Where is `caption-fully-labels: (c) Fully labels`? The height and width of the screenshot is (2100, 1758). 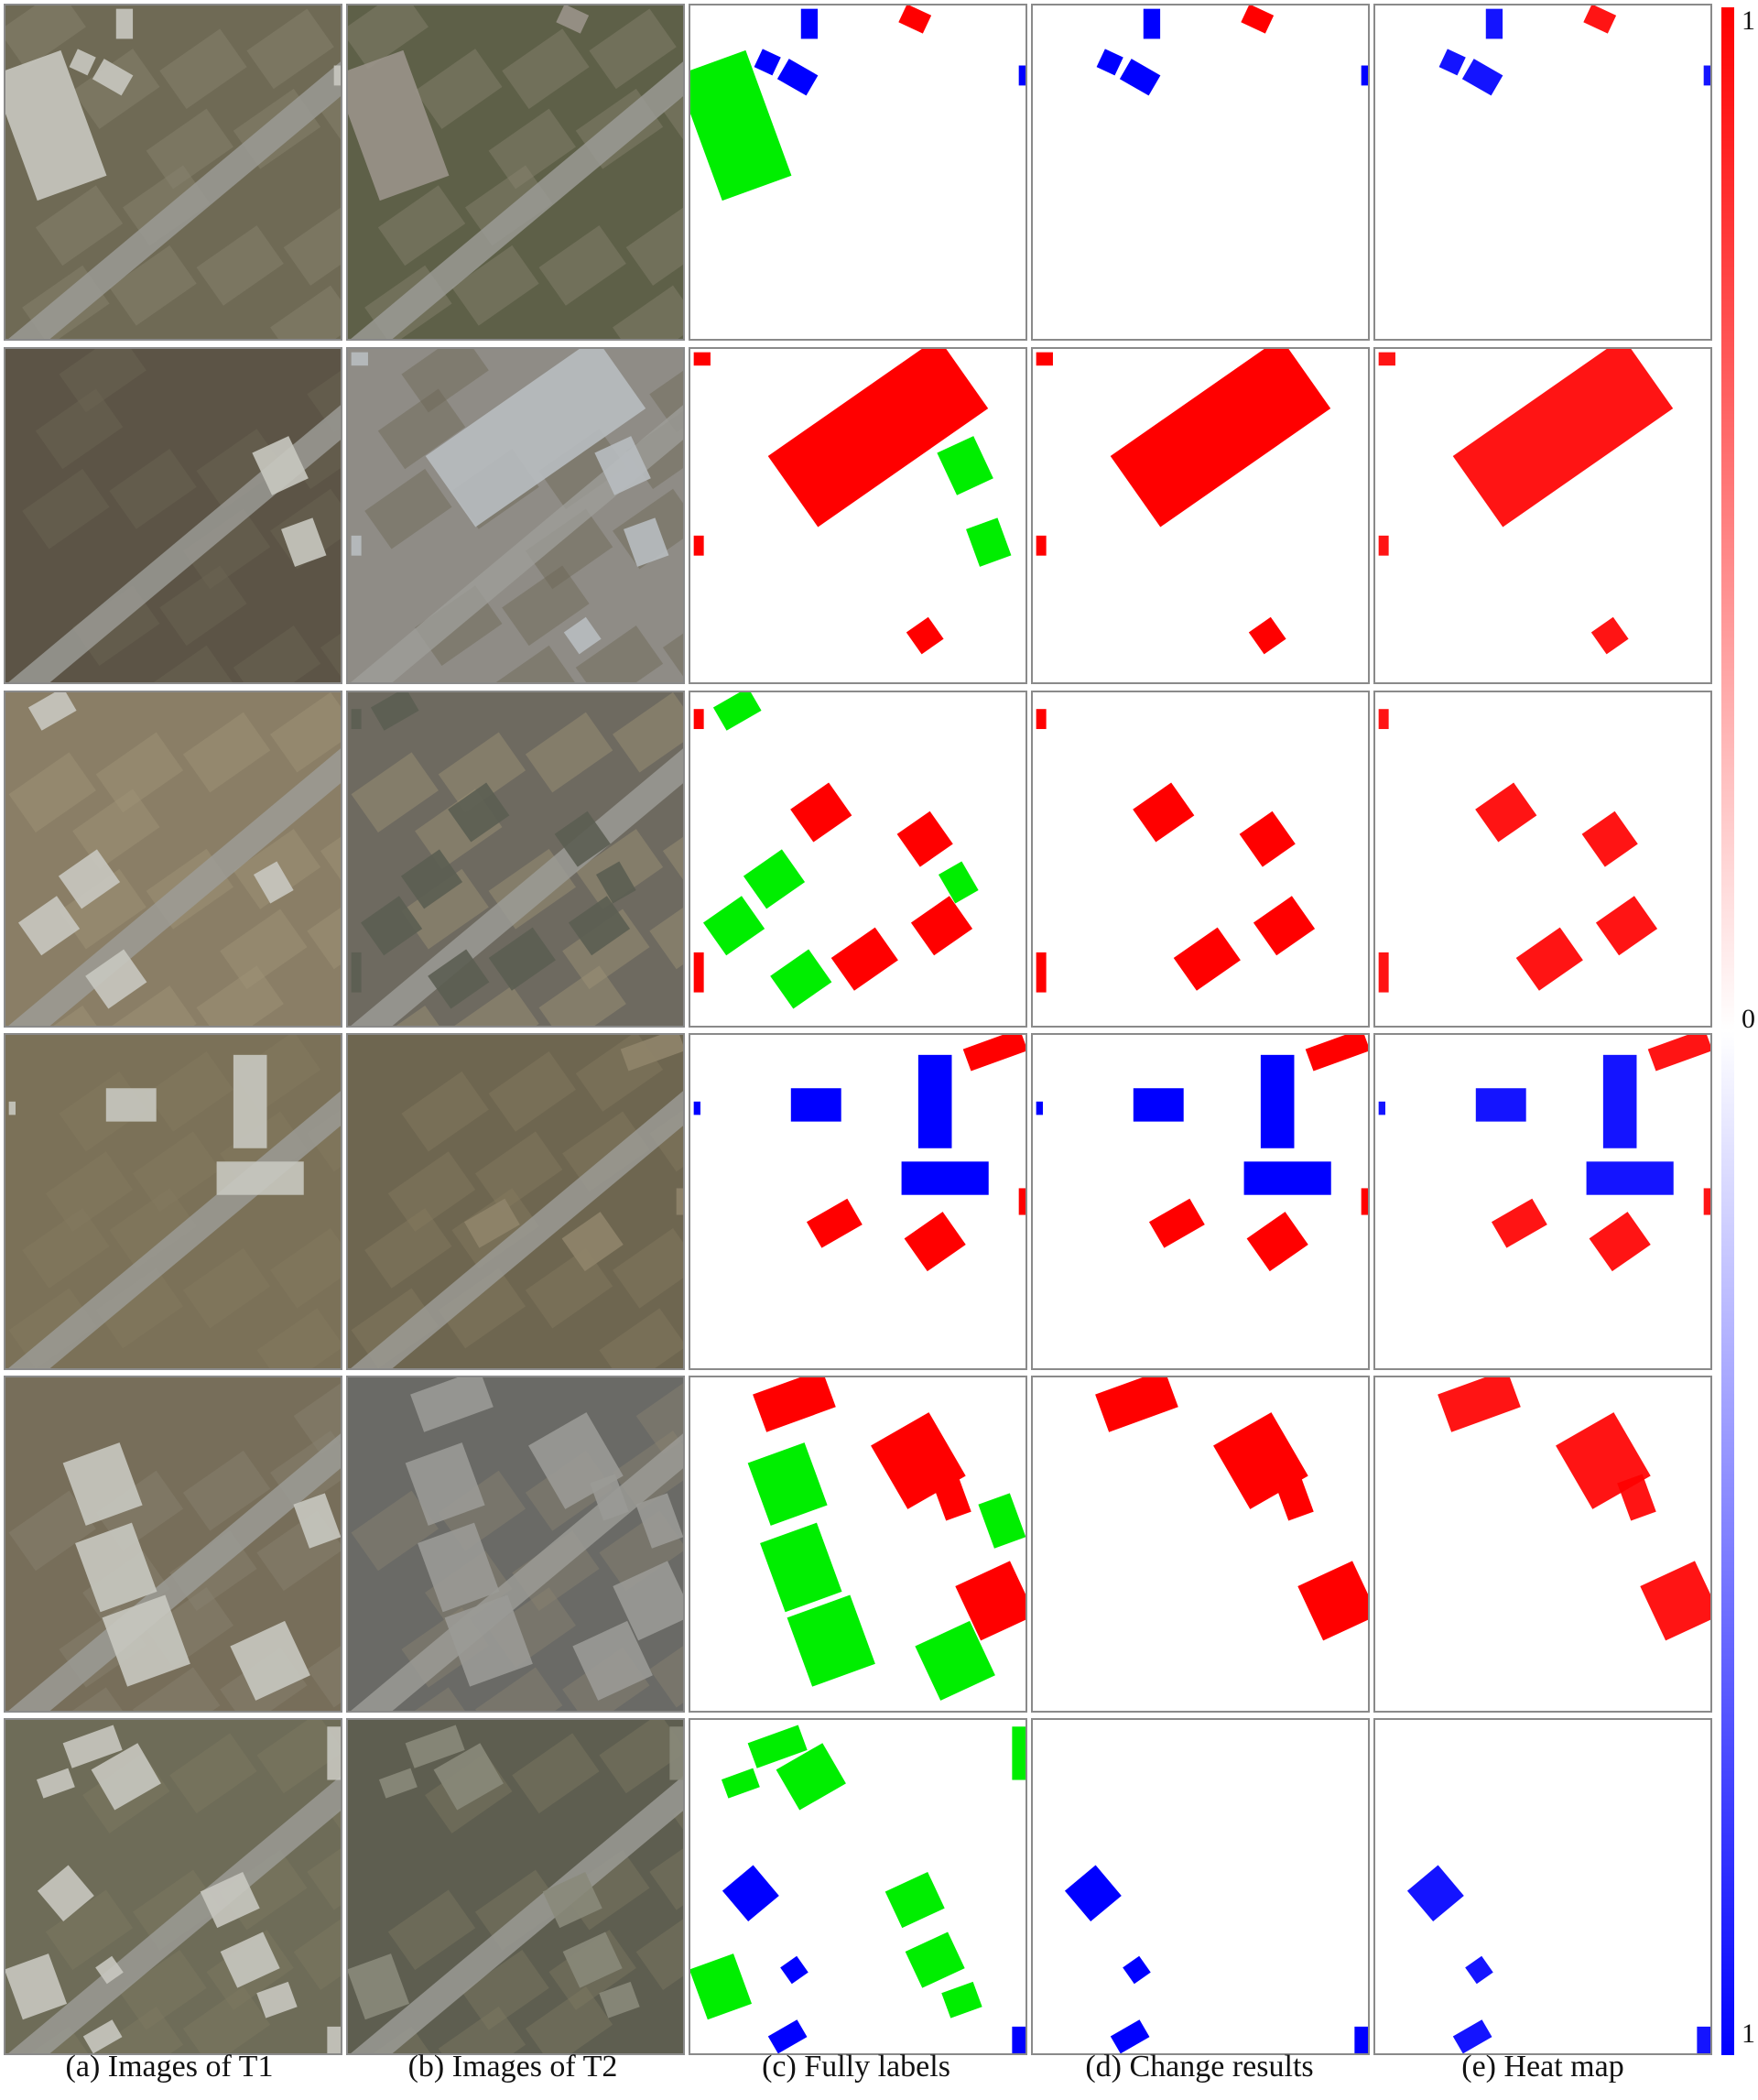 caption-fully-labels: (c) Fully labels is located at coordinates (856, 2067).